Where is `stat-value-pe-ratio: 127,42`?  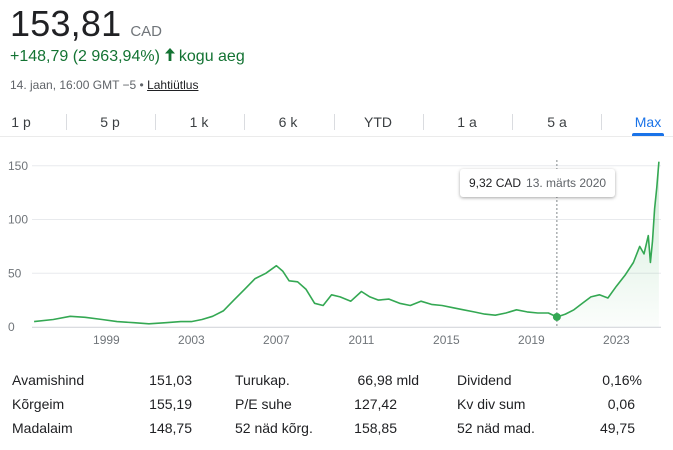 stat-value-pe-ratio: 127,42 is located at coordinates (375, 404).